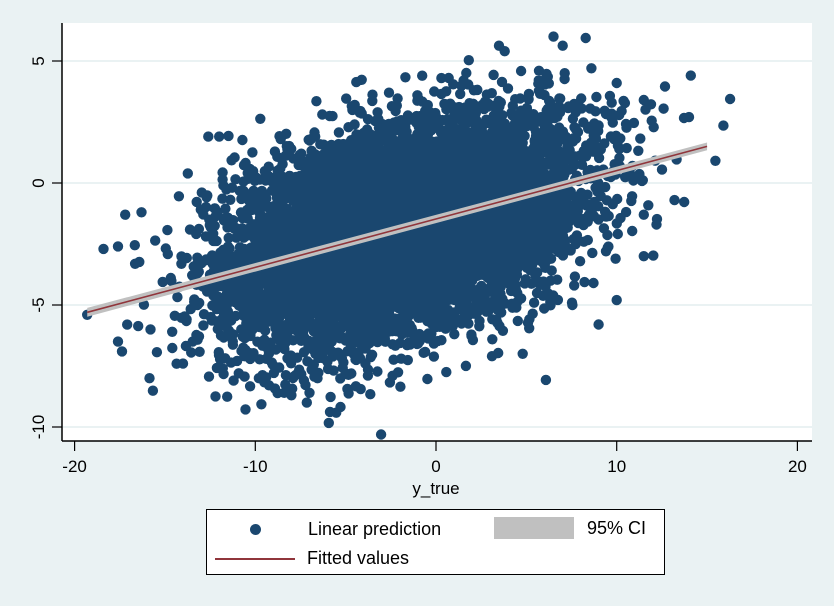 The image size is (834, 606). I want to click on x-tick-label: 10, so click(616, 466).